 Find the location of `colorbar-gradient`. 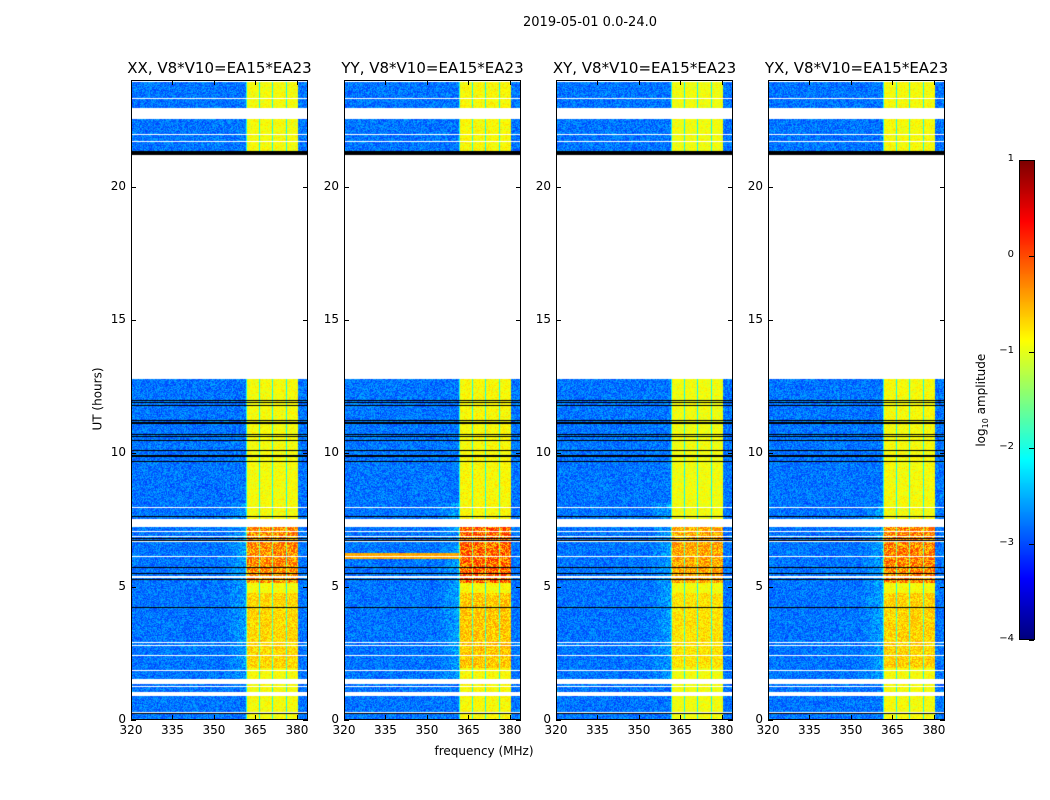

colorbar-gradient is located at coordinates (1027, 400).